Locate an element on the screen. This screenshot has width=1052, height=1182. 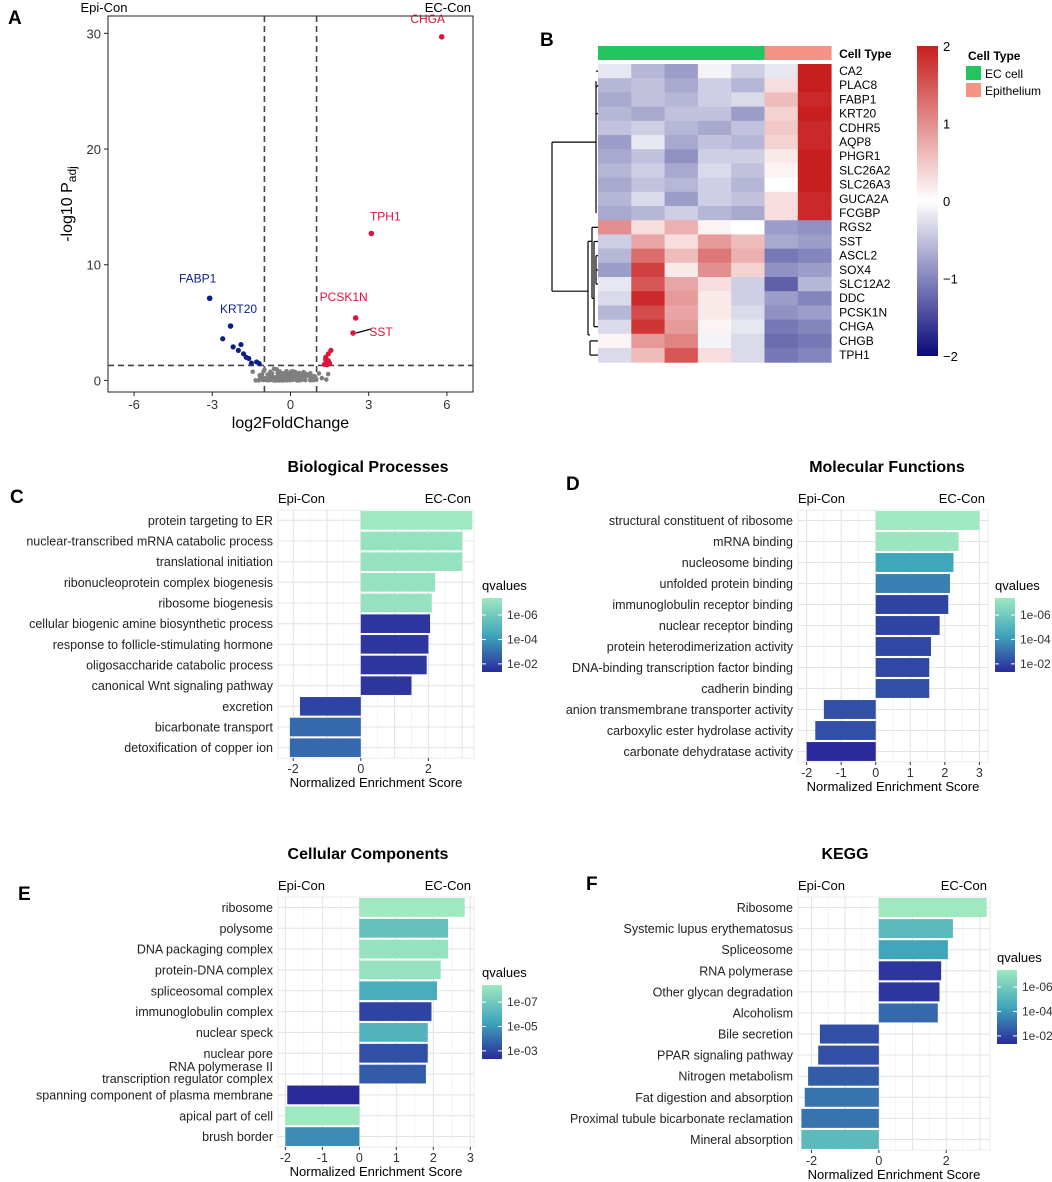
annotation-title: Cell Type is located at coordinates (865, 54).